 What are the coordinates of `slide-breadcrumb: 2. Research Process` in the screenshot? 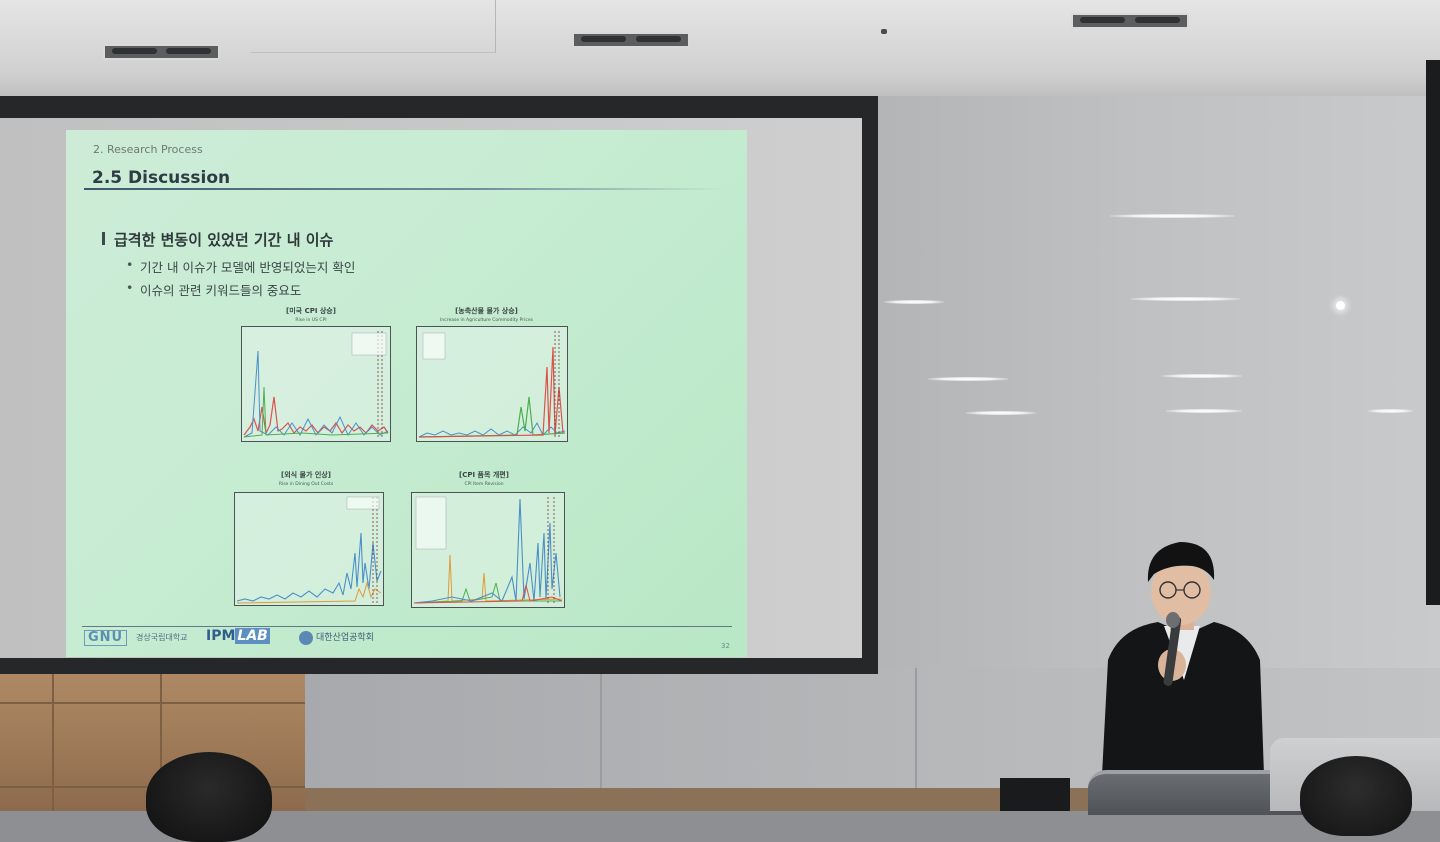 It's located at (148, 149).